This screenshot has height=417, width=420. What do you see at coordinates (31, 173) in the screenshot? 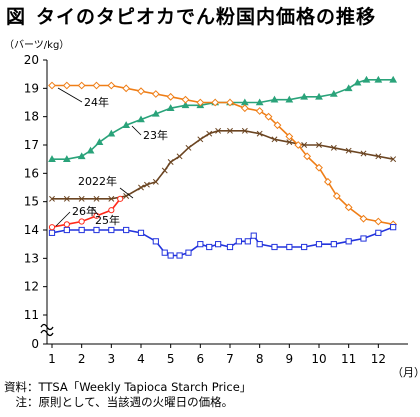
I see `y-tick-label: 16` at bounding box center [31, 173].